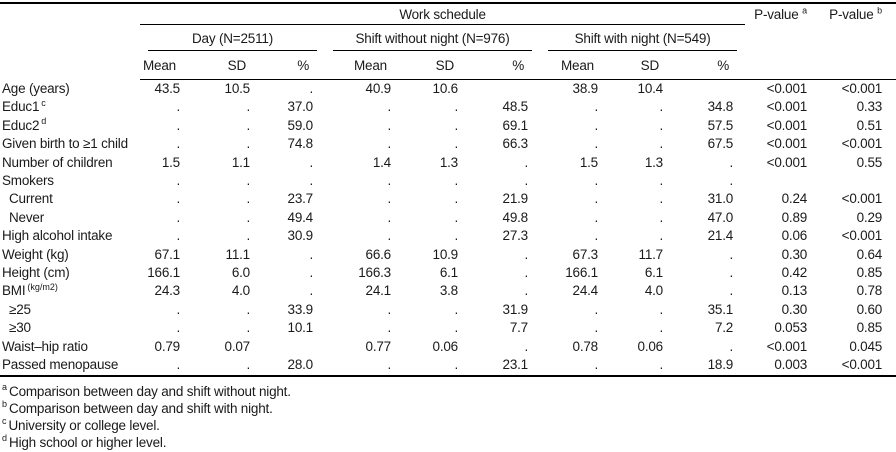 Image resolution: width=896 pixels, height=452 pixels. I want to click on footnote-superscript: a, so click(5, 387).